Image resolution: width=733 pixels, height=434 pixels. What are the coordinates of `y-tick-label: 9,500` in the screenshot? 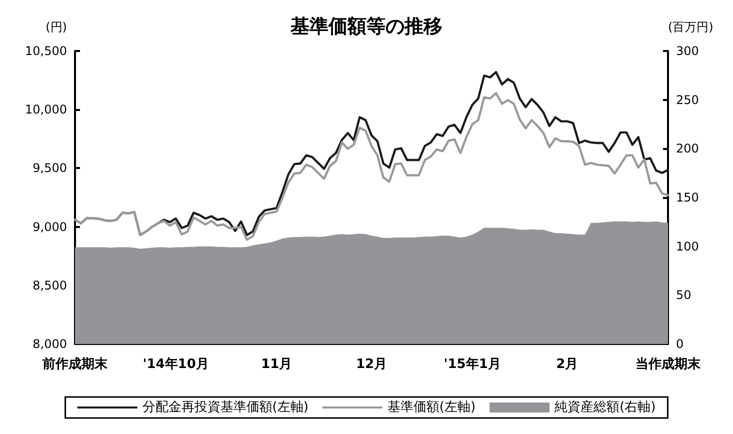 It's located at (49, 168).